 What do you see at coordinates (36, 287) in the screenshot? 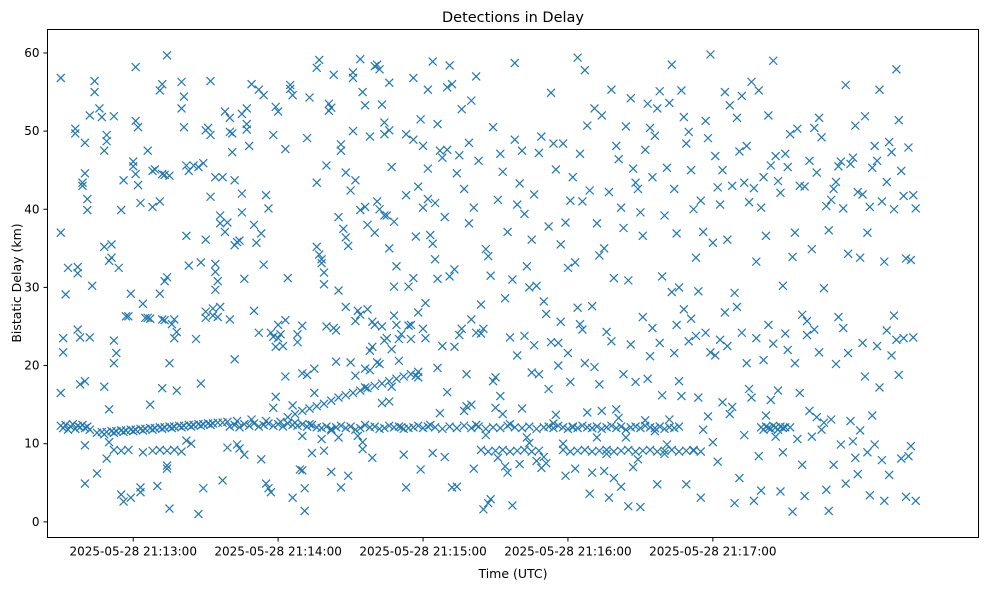
I see `y-axis: 0 10 20 30 40 50 60` at bounding box center [36, 287].